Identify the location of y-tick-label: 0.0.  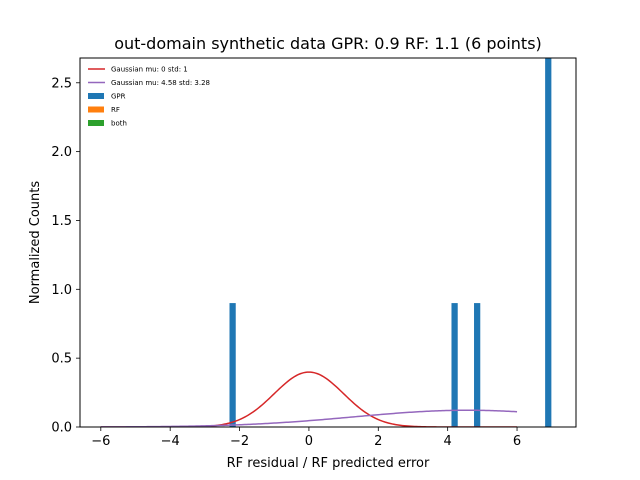
(61, 428).